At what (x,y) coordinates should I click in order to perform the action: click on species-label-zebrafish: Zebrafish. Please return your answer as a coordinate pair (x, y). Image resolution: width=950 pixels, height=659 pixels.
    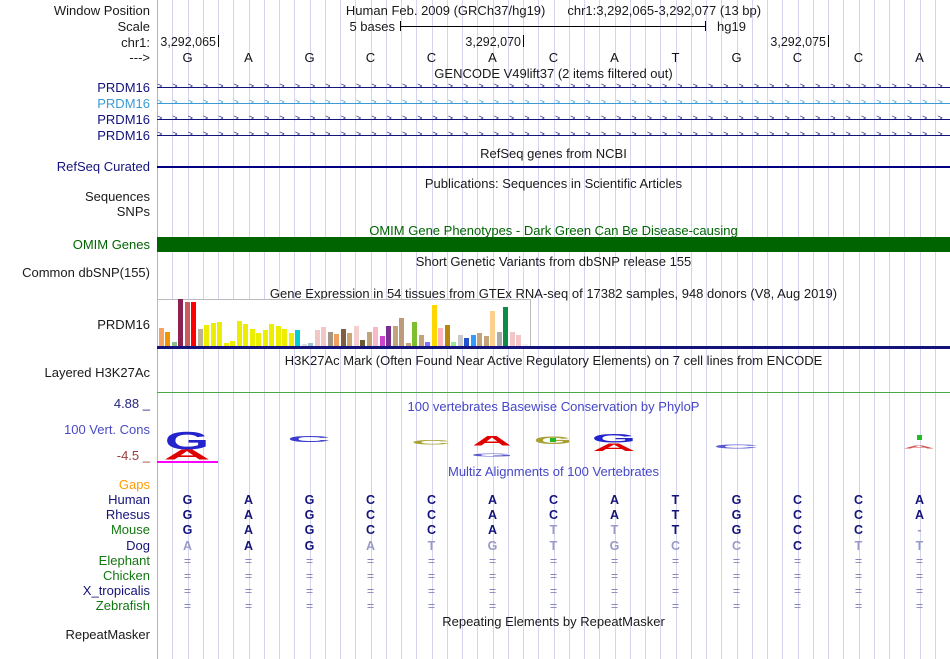
    Looking at the image, I should click on (122, 606).